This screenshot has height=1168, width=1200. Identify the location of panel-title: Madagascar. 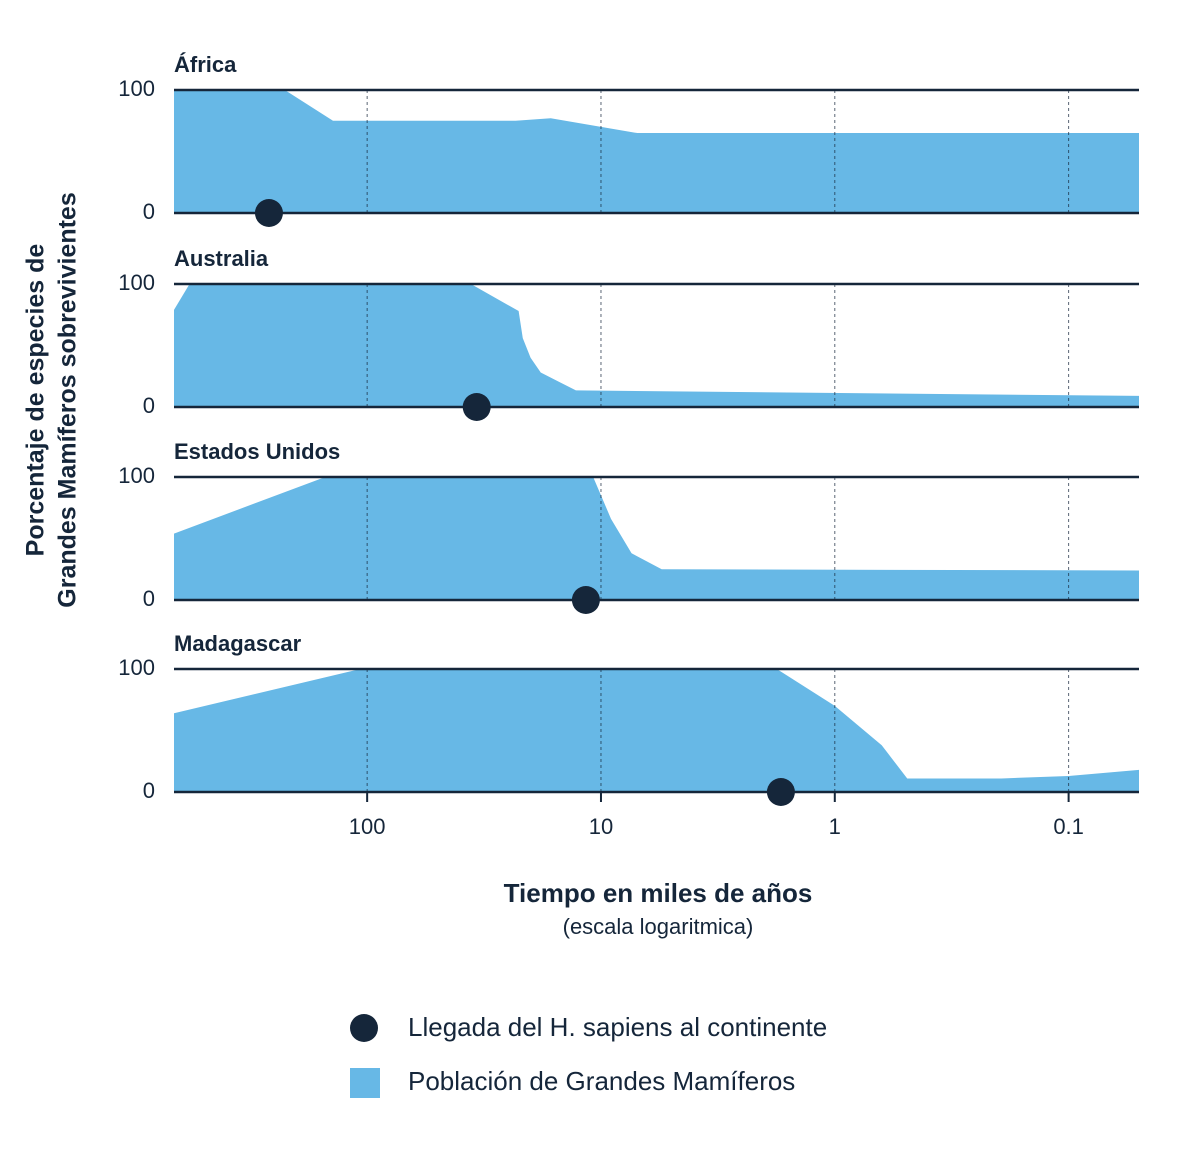
(238, 643).